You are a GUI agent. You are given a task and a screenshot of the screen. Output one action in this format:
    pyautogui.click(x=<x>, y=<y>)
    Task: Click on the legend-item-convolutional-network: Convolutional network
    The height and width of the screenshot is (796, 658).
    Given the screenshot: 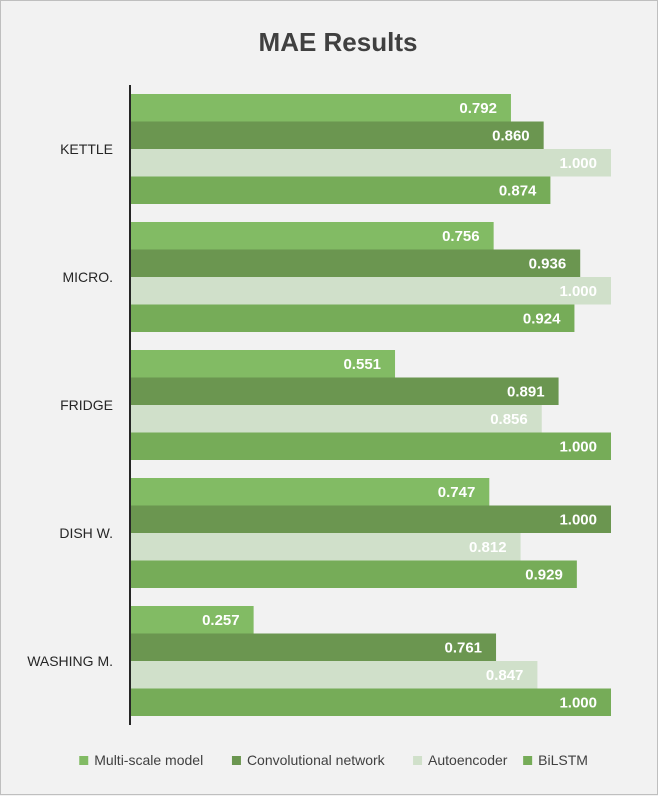 What is the action you would take?
    pyautogui.click(x=308, y=760)
    